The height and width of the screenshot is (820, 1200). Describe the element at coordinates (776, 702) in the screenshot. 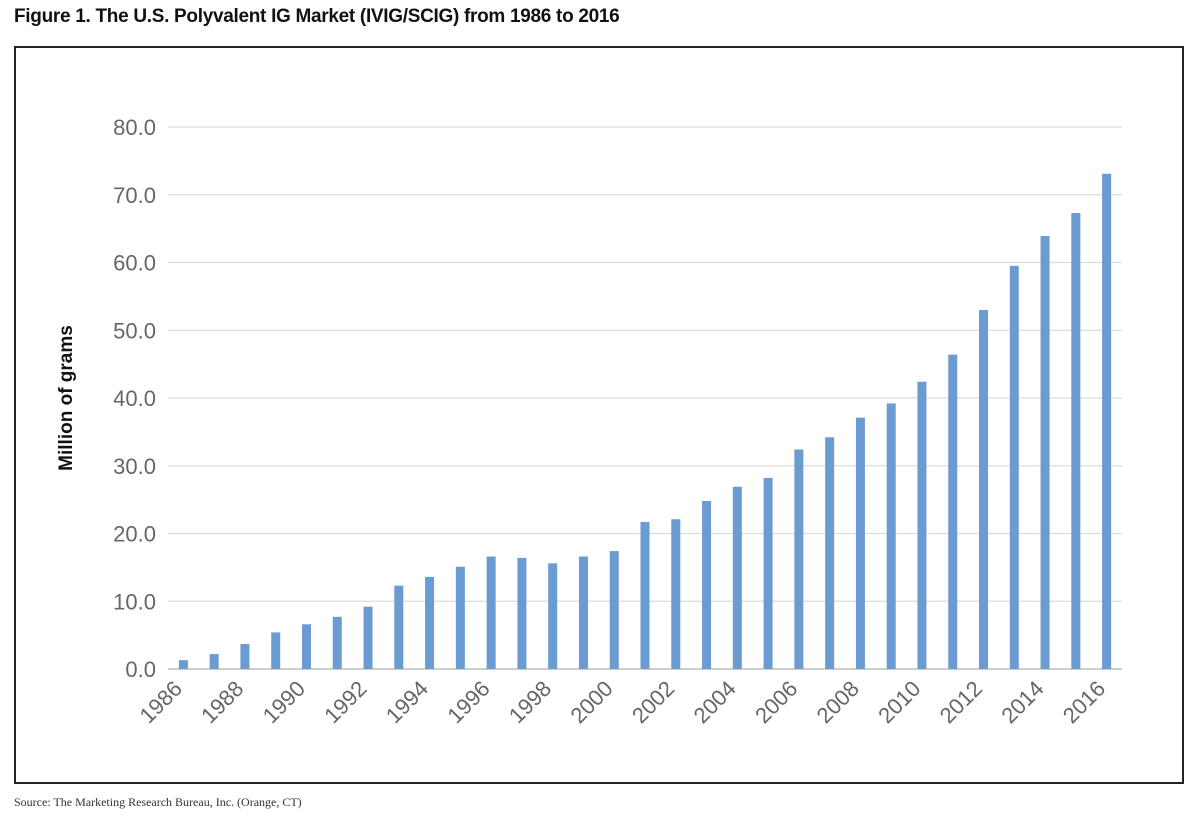

I see `x-tick-label: 2006` at that location.